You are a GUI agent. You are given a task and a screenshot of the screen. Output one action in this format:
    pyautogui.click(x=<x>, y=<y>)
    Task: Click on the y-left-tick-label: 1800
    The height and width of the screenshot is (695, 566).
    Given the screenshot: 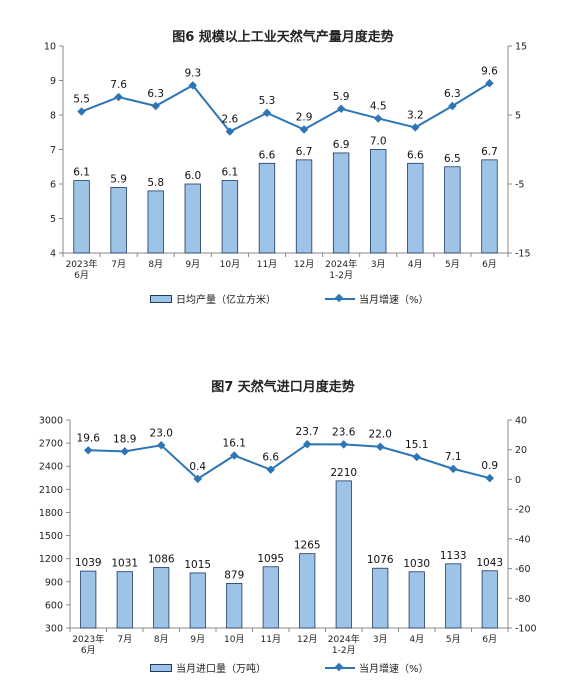 What is the action you would take?
    pyautogui.click(x=51, y=513)
    